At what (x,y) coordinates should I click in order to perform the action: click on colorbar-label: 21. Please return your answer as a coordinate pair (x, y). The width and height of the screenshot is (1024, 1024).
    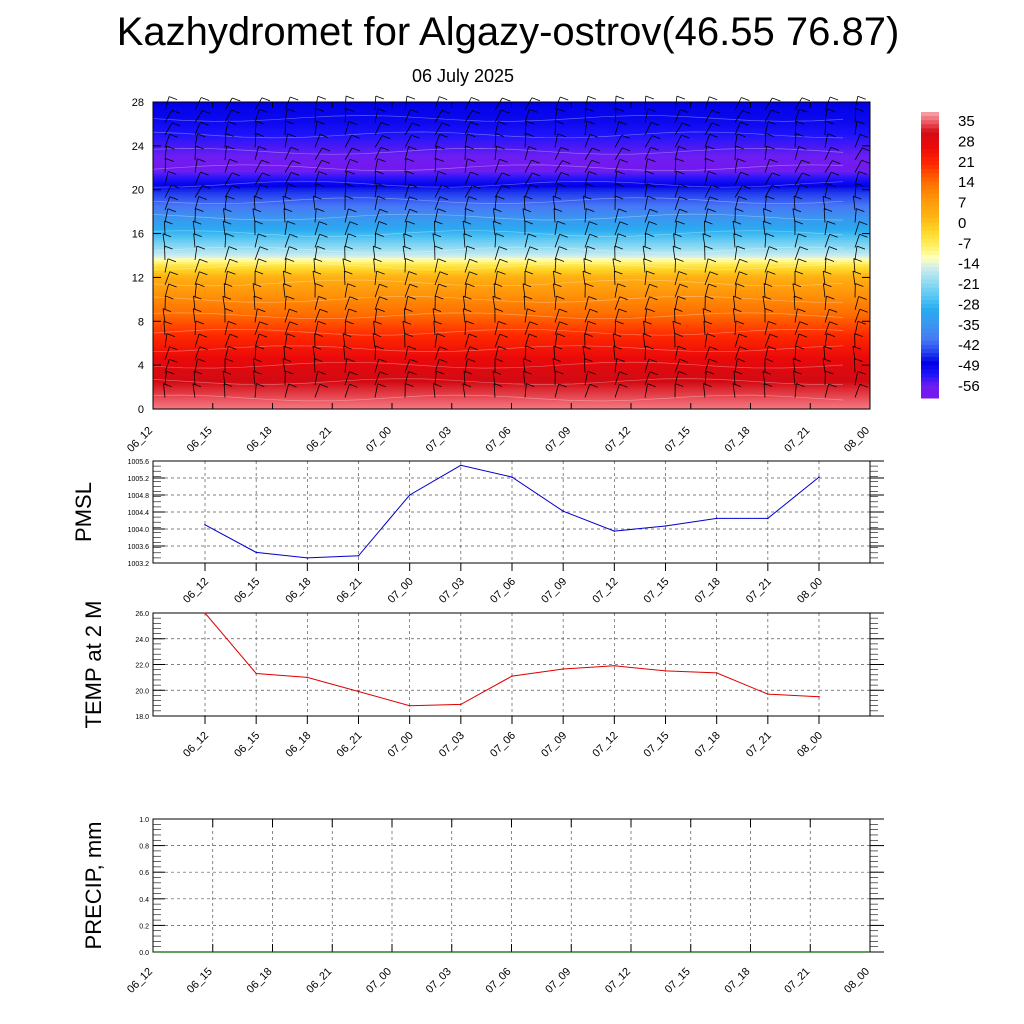
    Looking at the image, I should click on (966, 162).